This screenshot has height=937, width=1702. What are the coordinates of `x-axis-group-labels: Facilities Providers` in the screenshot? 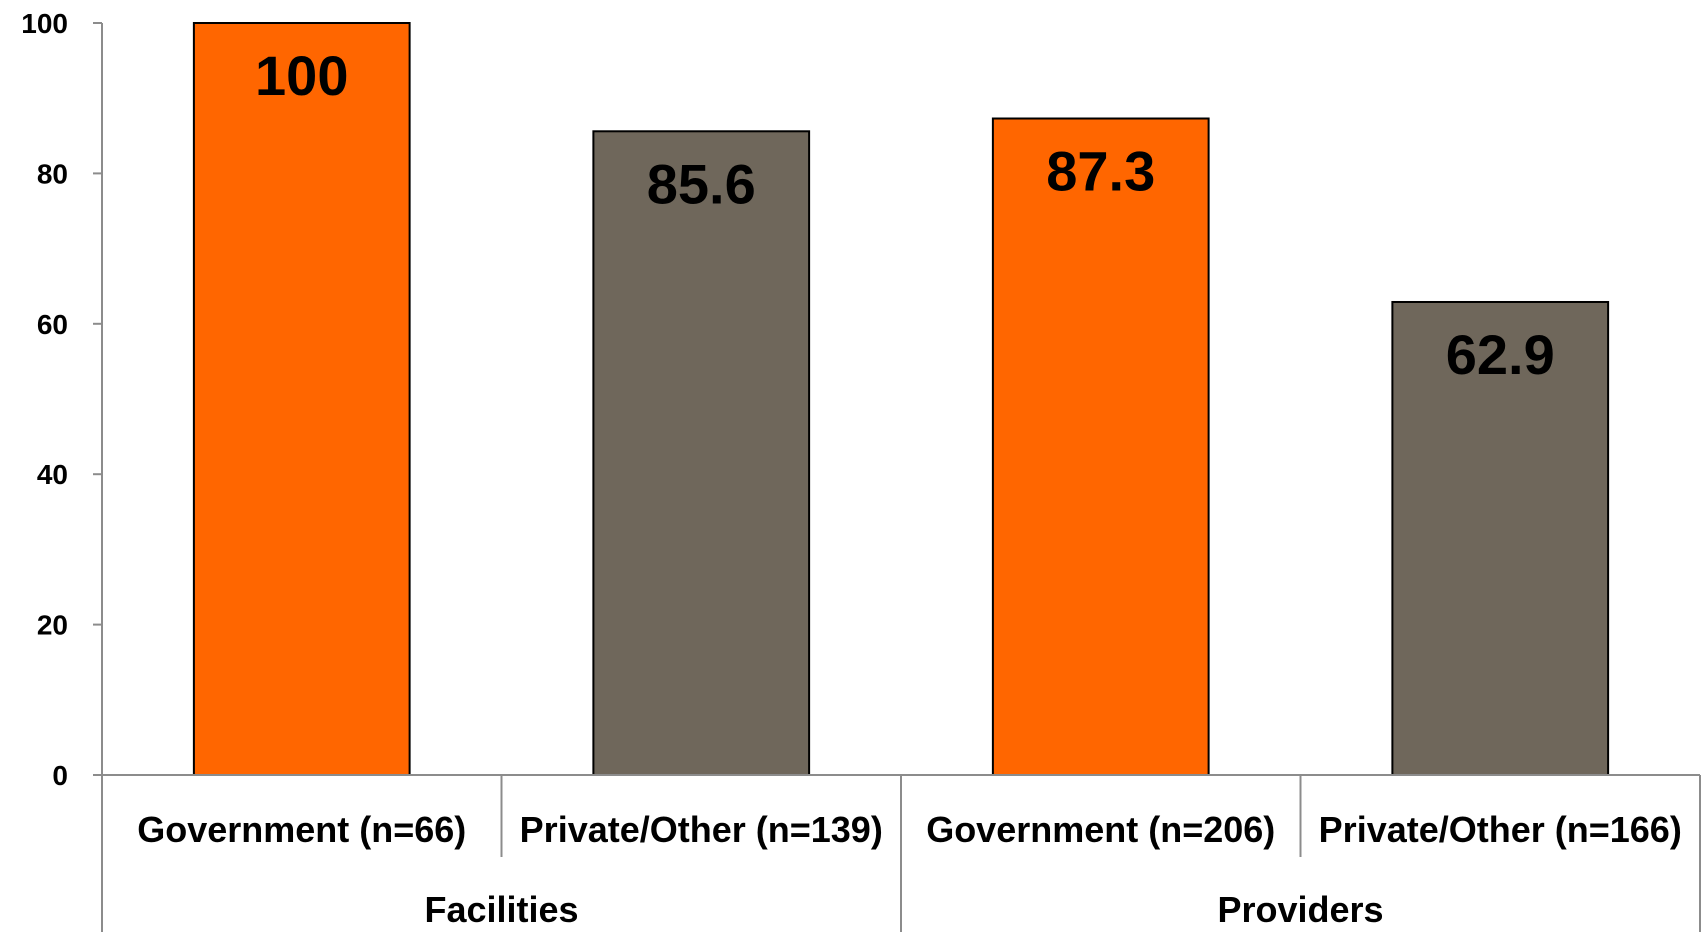 It's located at (903, 909).